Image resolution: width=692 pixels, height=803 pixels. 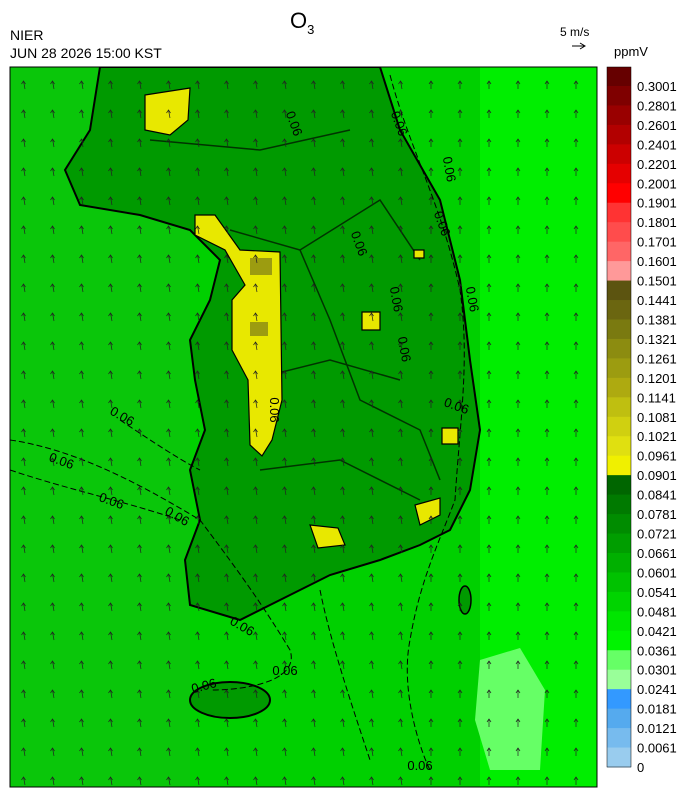 I want to click on colorbar-label: 0.1801, so click(x=657, y=222).